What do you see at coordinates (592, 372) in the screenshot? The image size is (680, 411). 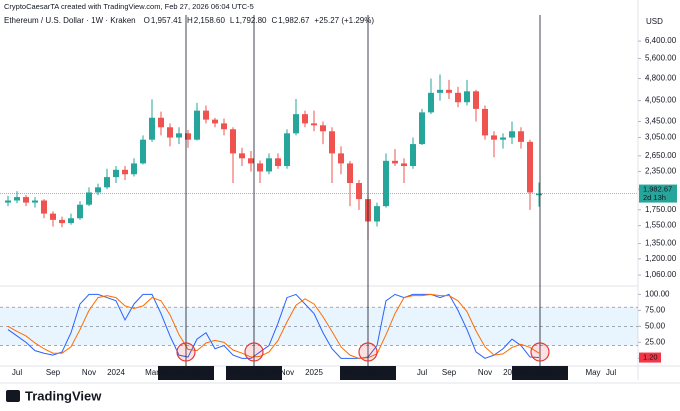 I see `x-tick-label: May` at bounding box center [592, 372].